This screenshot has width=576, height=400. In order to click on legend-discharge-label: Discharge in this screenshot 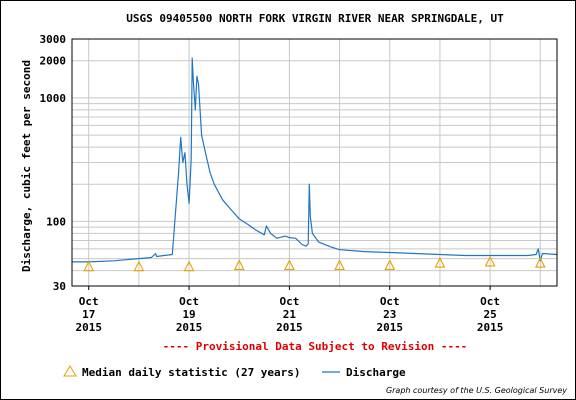, I will do `click(376, 372)`.